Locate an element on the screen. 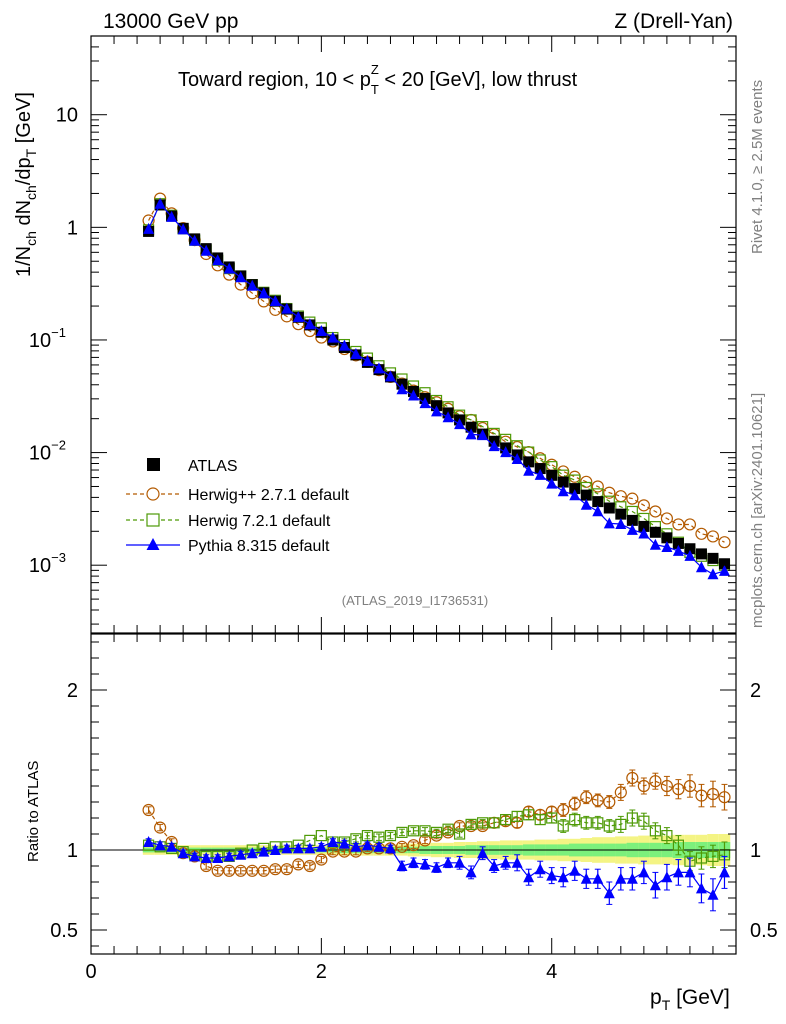  ratio-y-axis-label: Ratio to ATLAS is located at coordinates (33, 811).